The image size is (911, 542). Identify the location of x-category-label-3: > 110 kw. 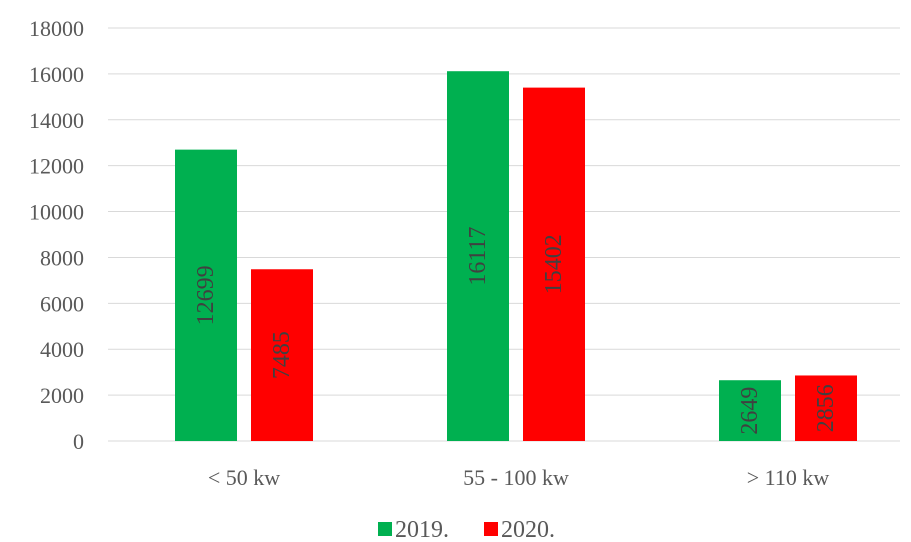
(788, 477).